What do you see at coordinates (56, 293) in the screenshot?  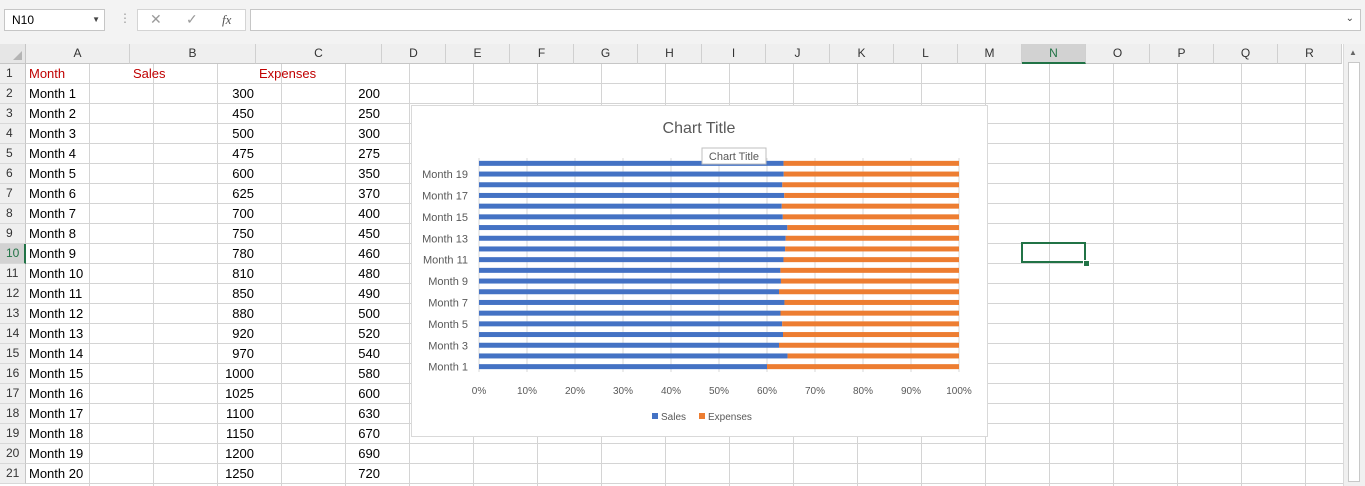 I see `data-cell: Month 11` at bounding box center [56, 293].